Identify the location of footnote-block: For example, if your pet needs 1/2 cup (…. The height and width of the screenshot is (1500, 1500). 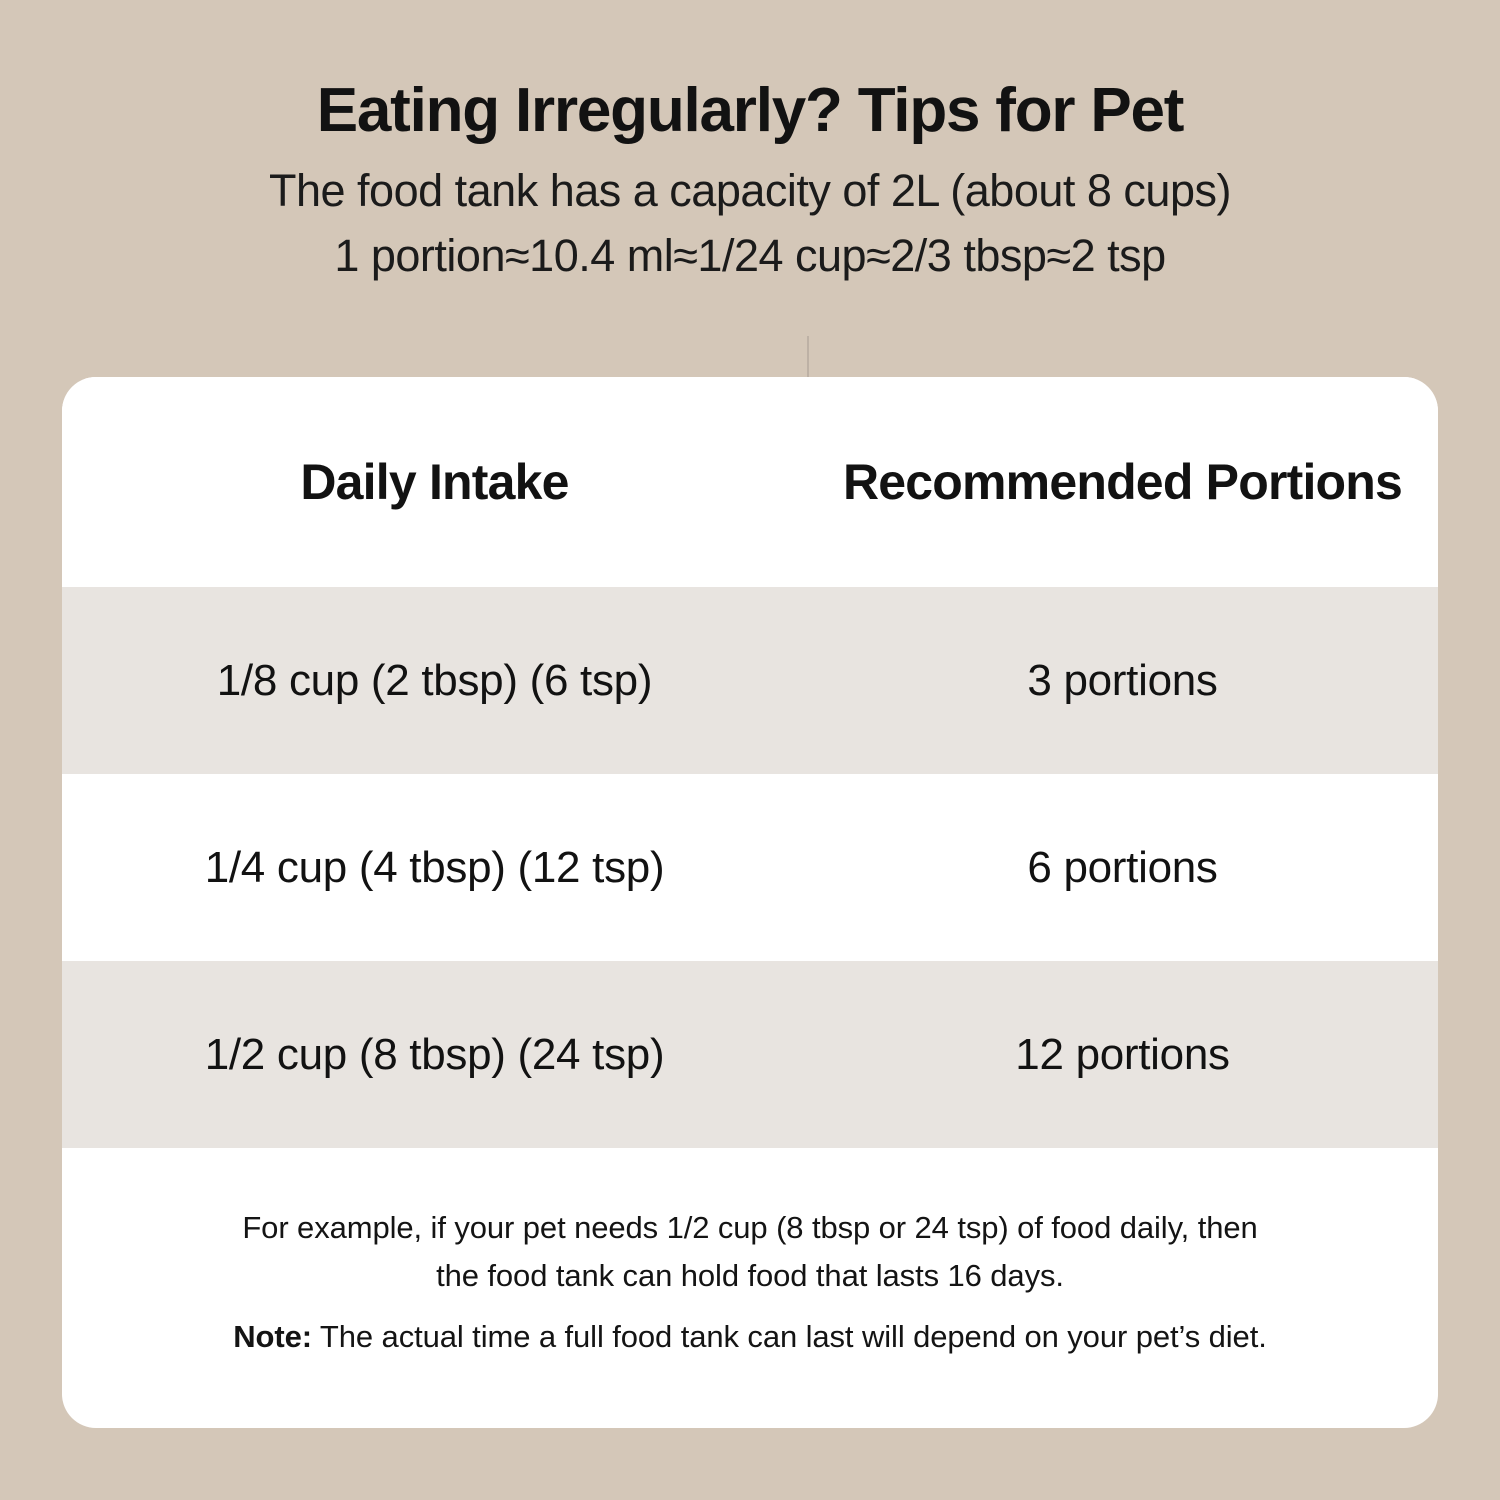
(750, 1255).